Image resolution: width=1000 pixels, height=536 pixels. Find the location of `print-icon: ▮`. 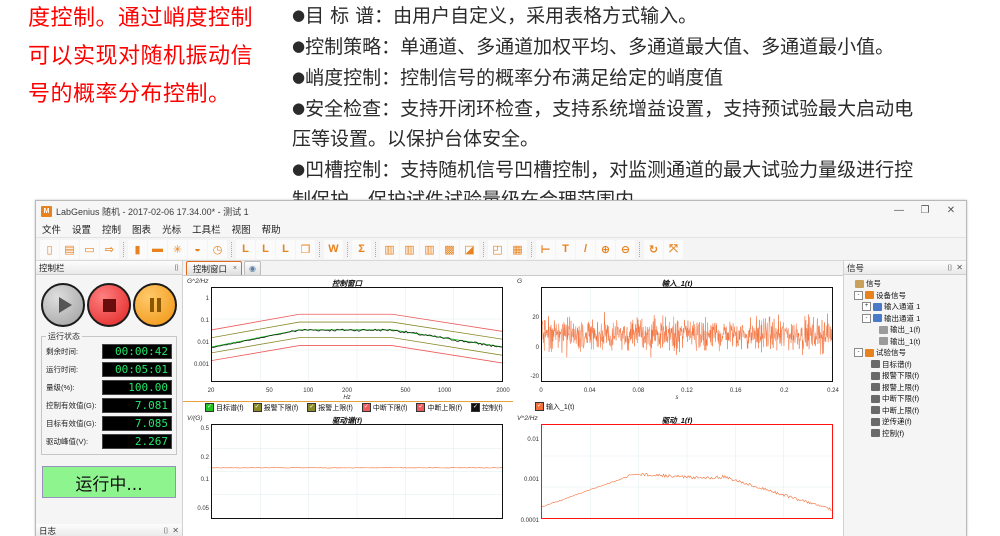

print-icon: ▮ is located at coordinates (137, 249).